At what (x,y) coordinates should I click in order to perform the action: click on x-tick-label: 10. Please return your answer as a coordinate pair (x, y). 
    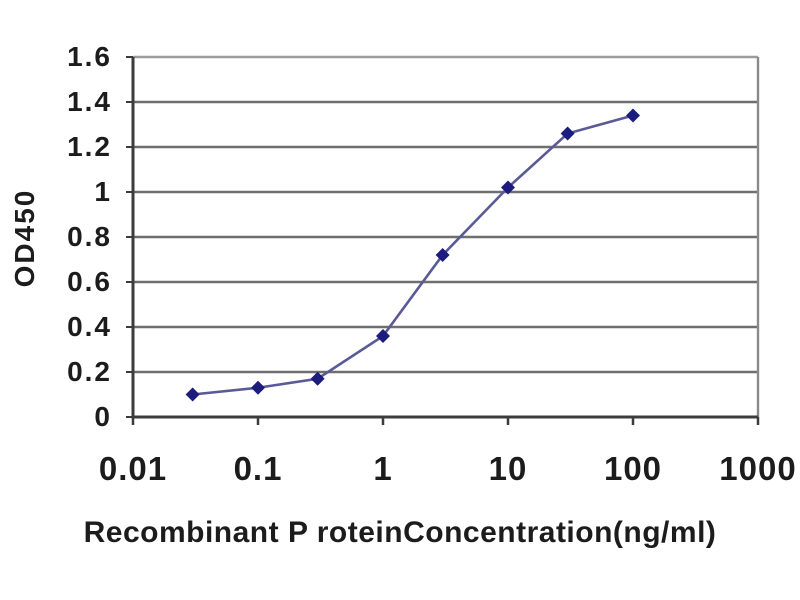
    Looking at the image, I should click on (508, 468).